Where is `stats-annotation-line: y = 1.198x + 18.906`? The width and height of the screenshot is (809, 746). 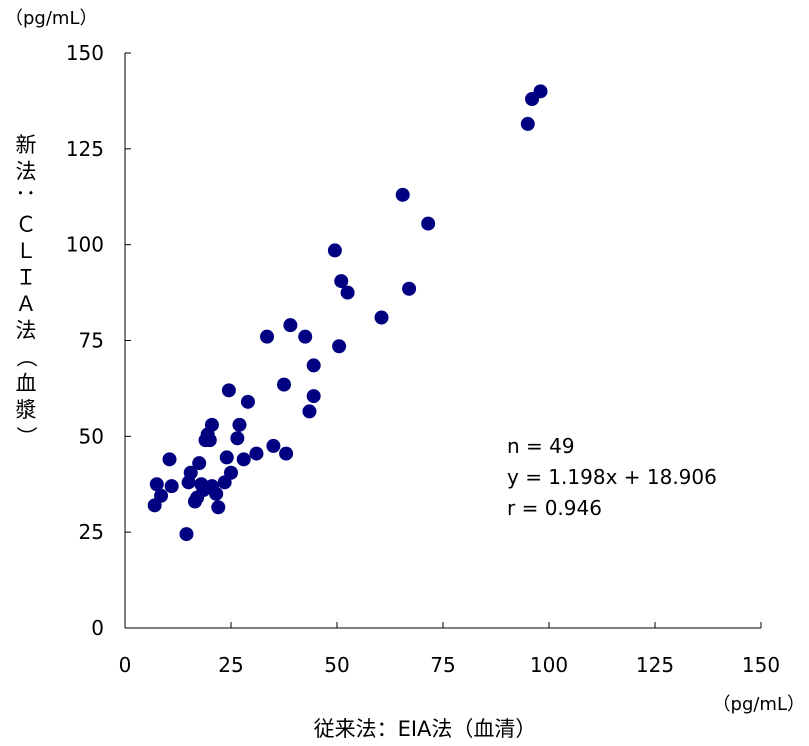 stats-annotation-line: y = 1.198x + 18.906 is located at coordinates (612, 477).